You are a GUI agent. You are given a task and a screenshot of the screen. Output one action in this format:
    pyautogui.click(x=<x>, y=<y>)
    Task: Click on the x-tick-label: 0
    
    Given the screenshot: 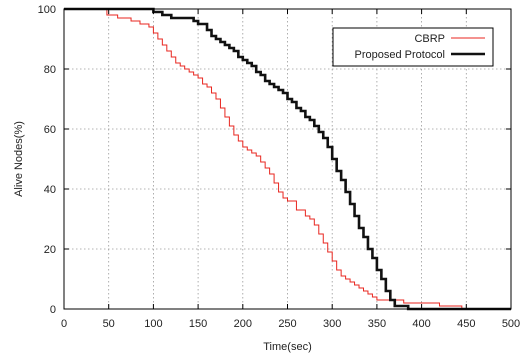 What is the action you would take?
    pyautogui.click(x=64, y=324)
    